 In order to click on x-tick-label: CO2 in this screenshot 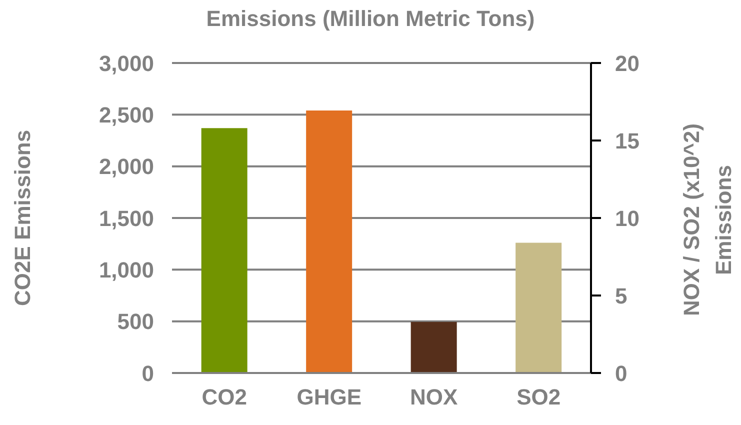, I will do `click(224, 397)`.